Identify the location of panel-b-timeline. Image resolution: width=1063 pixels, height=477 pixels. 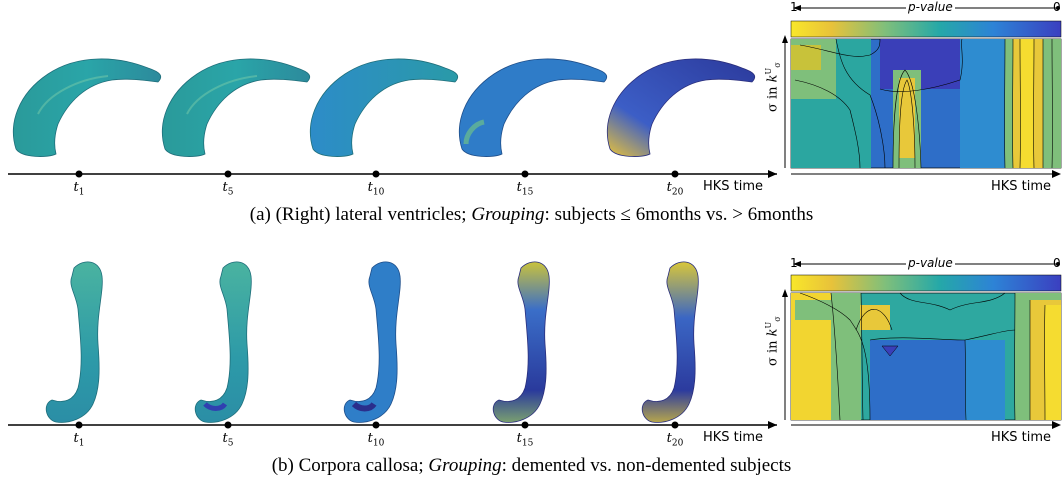
(392, 425).